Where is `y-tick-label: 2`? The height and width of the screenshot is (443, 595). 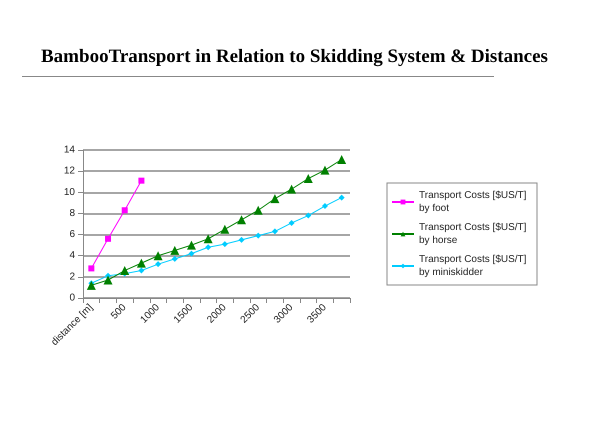
y-tick-label: 2 is located at coordinates (72, 276).